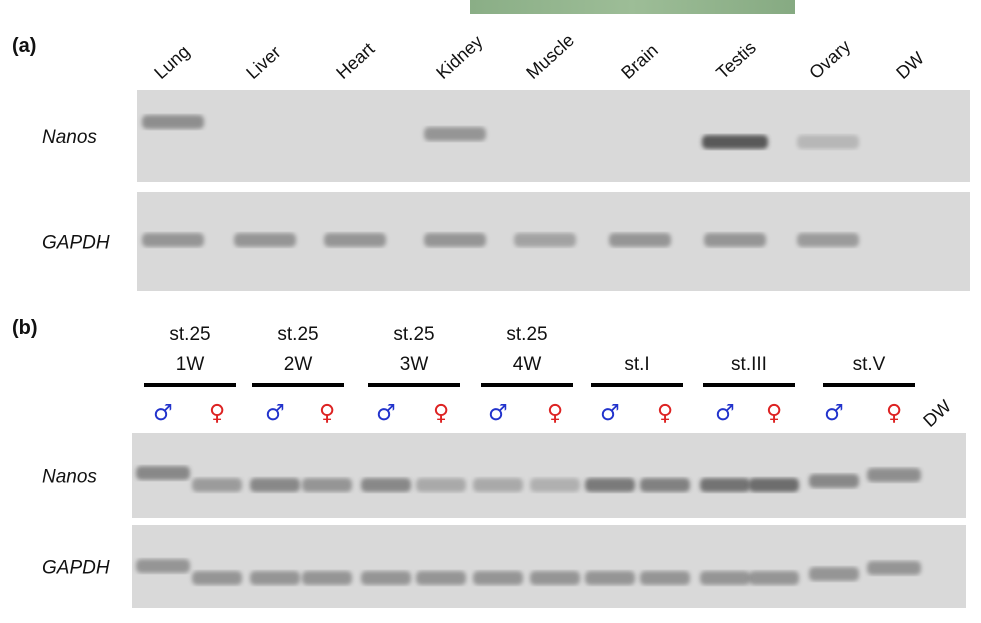 The image size is (981, 623). Describe the element at coordinates (24, 46) in the screenshot. I see `panel-a-label: (a)` at that location.